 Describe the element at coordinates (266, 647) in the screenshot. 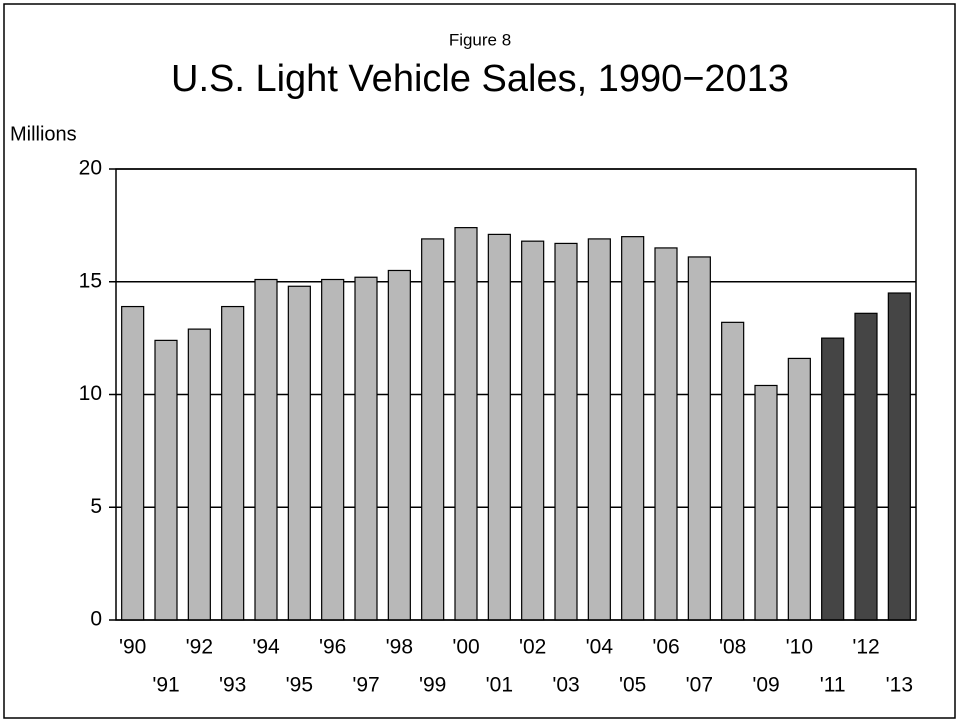

I see `x-tick-label: '94` at that location.